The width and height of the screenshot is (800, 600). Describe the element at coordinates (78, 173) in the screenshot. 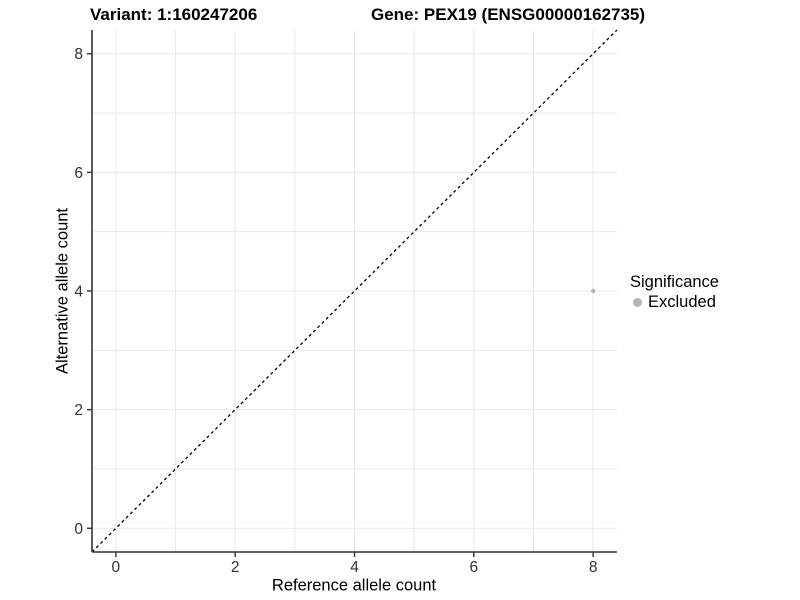

I see `y-tick-label: 6` at that location.